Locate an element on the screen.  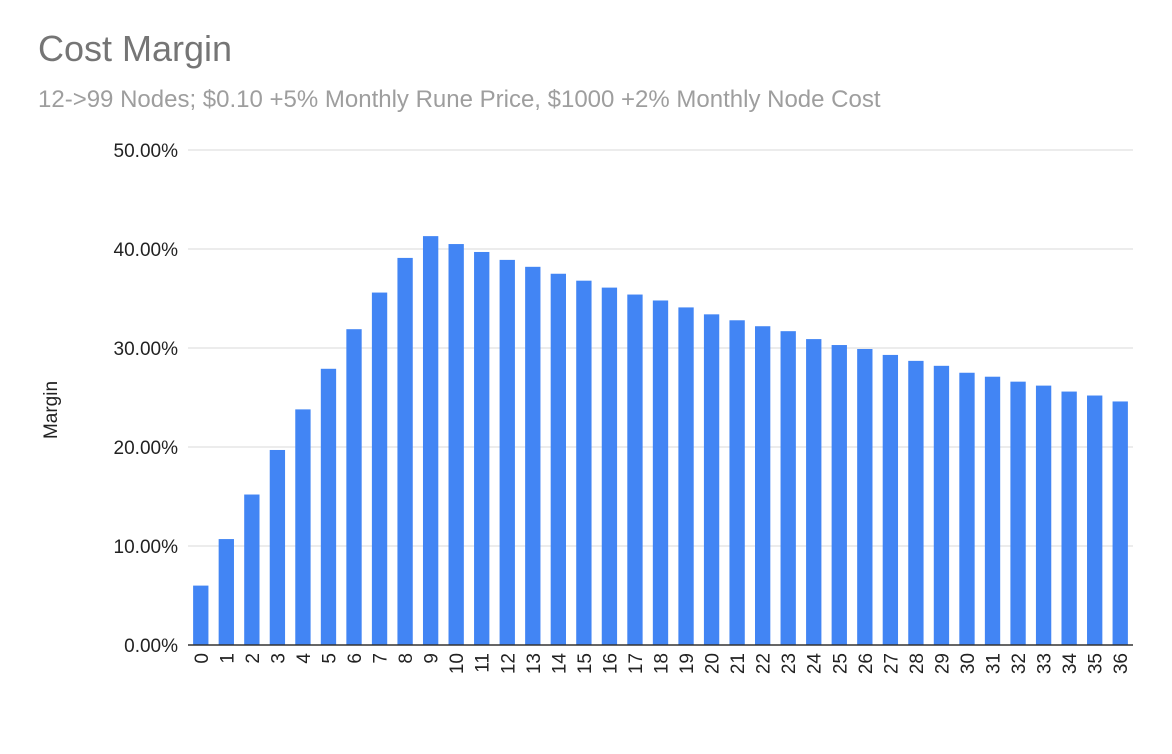
x-tick-label: 30 is located at coordinates (968, 663).